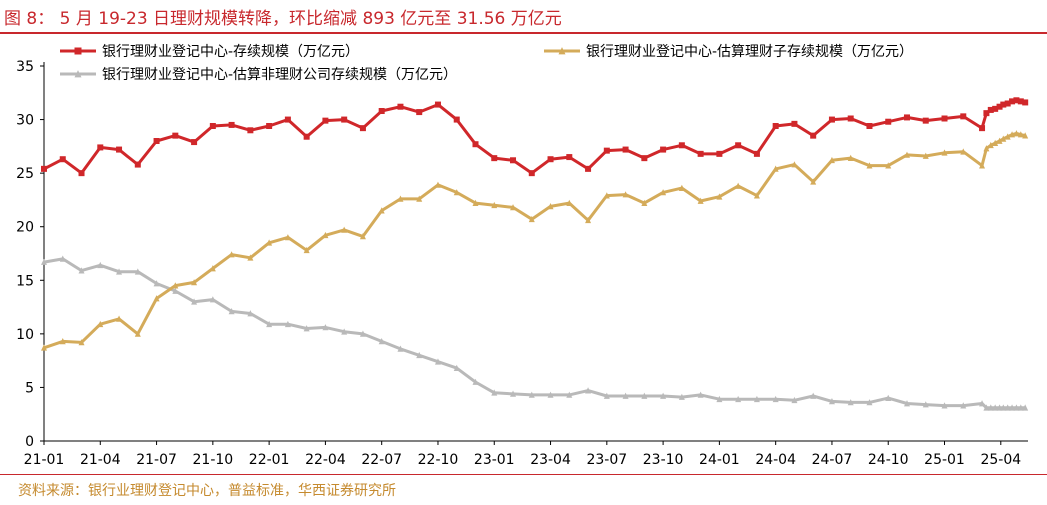 This screenshot has width=1047, height=505. What do you see at coordinates (209, 51) in the screenshot?
I see `legend-item-1: 银行理财业登记中心-存续规模（万亿元）` at bounding box center [209, 51].